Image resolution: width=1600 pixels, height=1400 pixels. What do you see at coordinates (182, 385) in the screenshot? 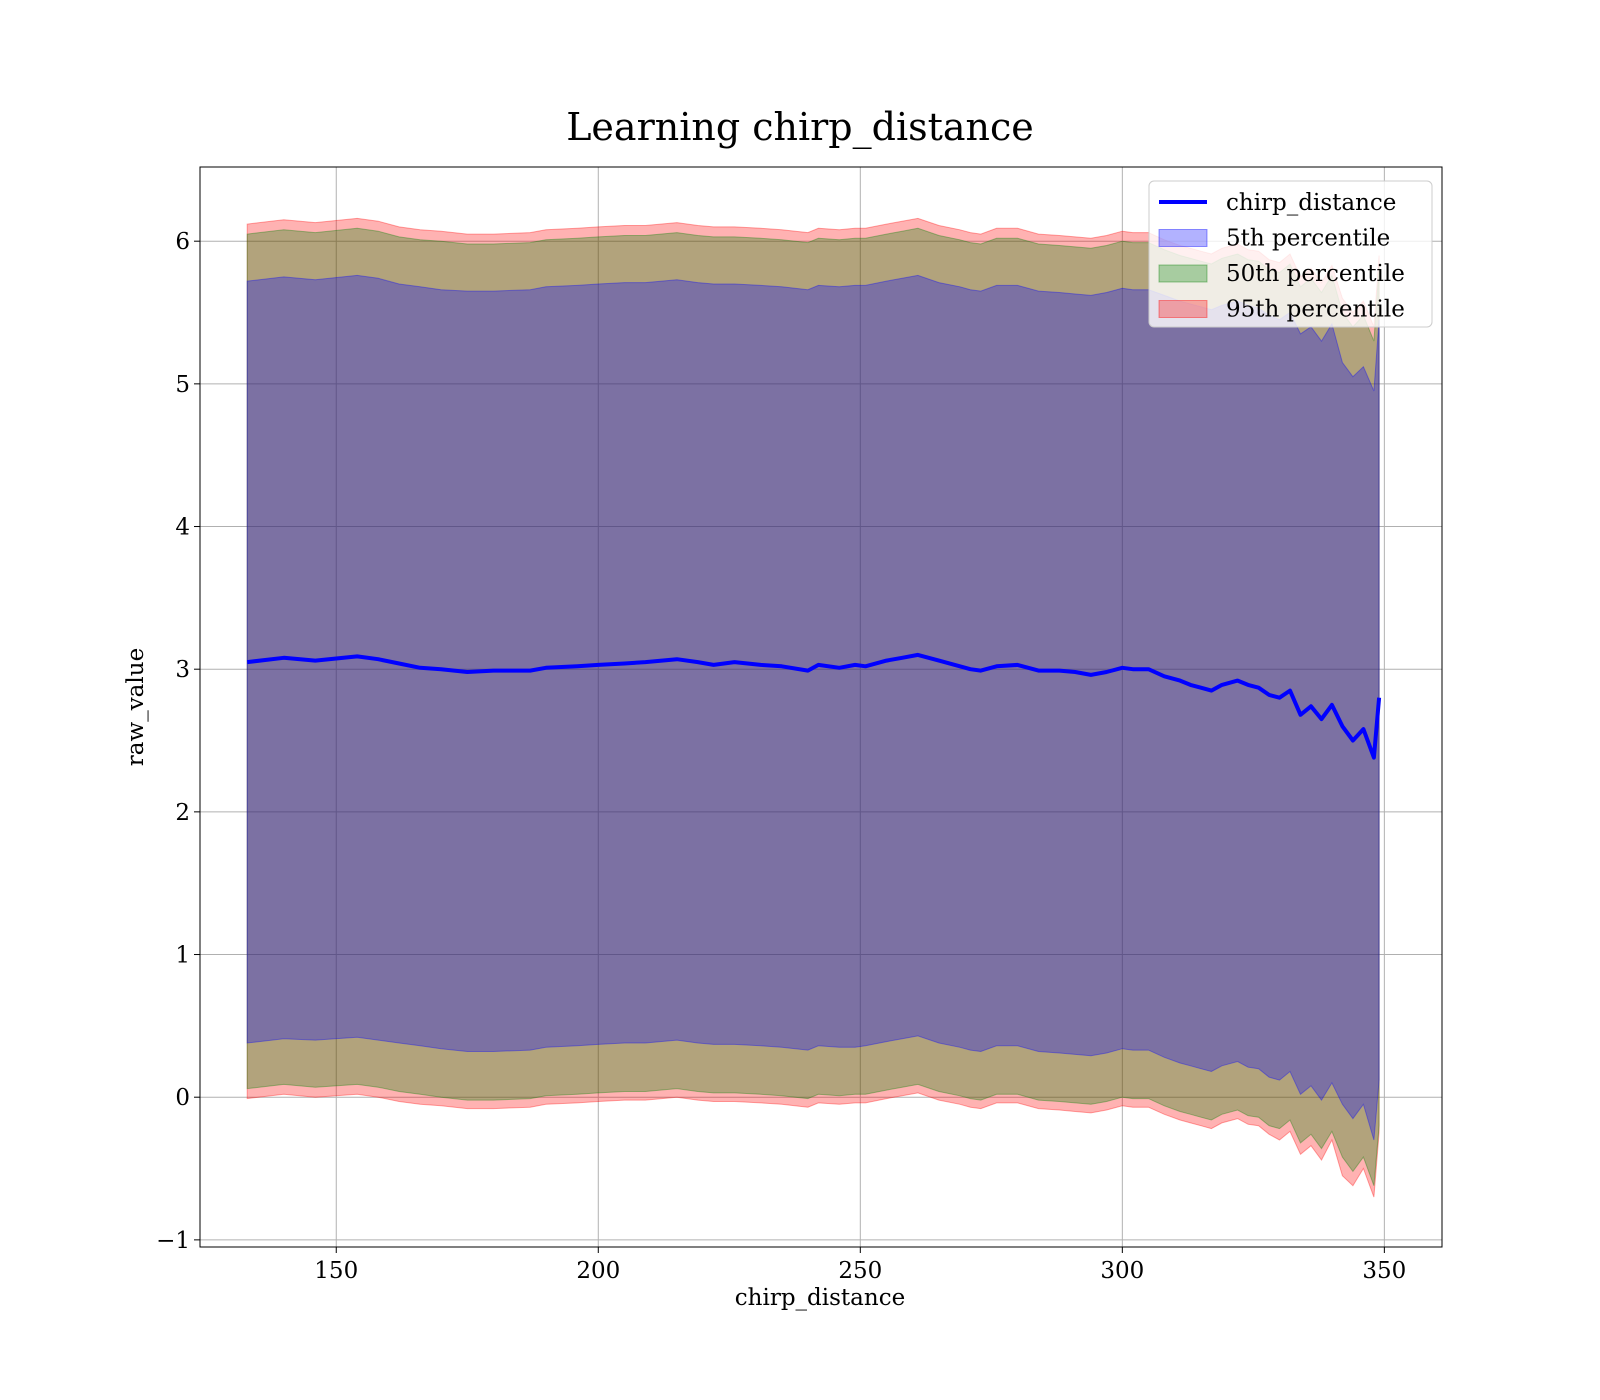
I see `y-tick-label: 5` at bounding box center [182, 385].